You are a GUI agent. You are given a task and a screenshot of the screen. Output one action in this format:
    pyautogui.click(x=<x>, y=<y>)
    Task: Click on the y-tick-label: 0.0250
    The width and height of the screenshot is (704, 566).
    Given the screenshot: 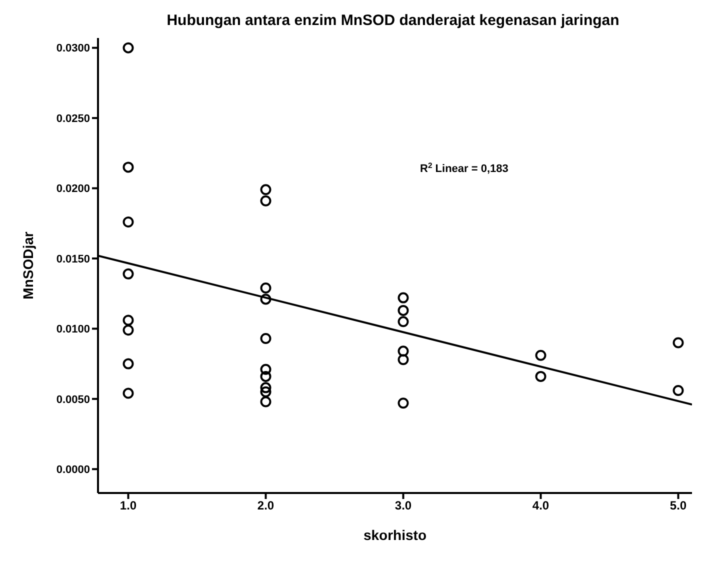 What is the action you would take?
    pyautogui.click(x=73, y=118)
    